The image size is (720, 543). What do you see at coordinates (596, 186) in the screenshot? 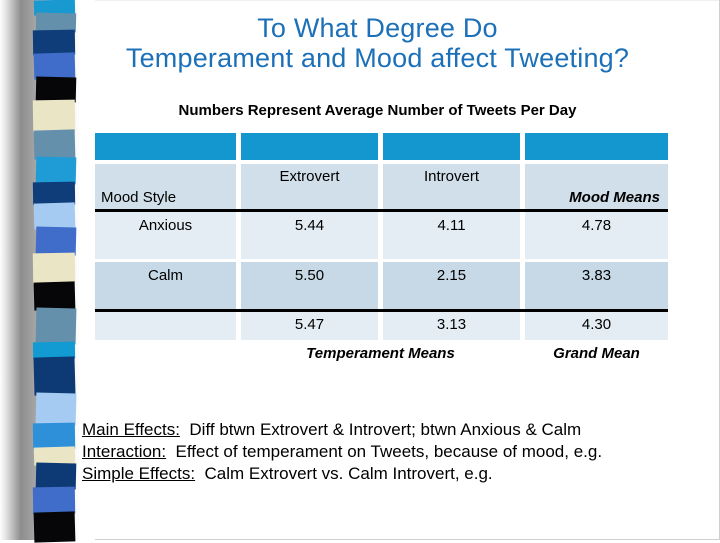
I see `mood-means-header: Mood Means` at bounding box center [596, 186].